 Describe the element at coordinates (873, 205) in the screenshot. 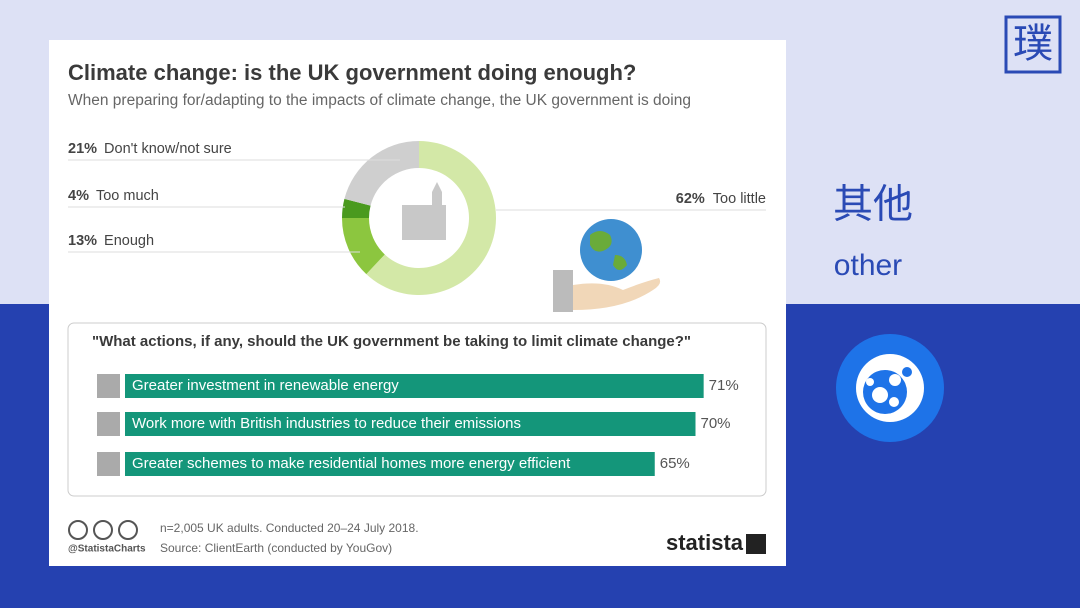

I see `label-zh: 其他` at that location.